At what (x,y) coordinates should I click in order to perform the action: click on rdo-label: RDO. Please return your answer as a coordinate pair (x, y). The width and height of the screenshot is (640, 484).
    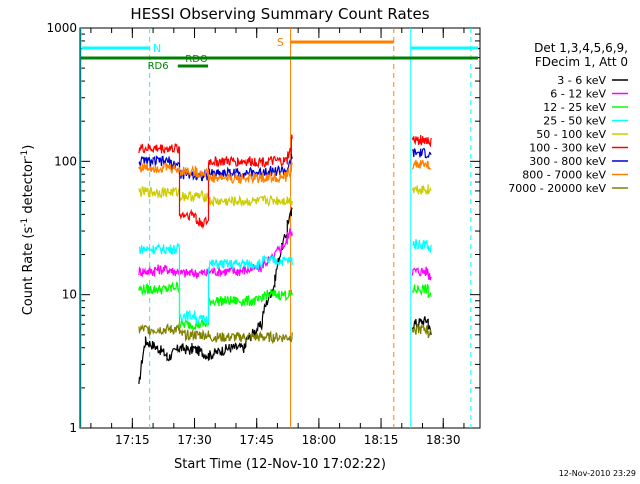
    Looking at the image, I should click on (196, 59).